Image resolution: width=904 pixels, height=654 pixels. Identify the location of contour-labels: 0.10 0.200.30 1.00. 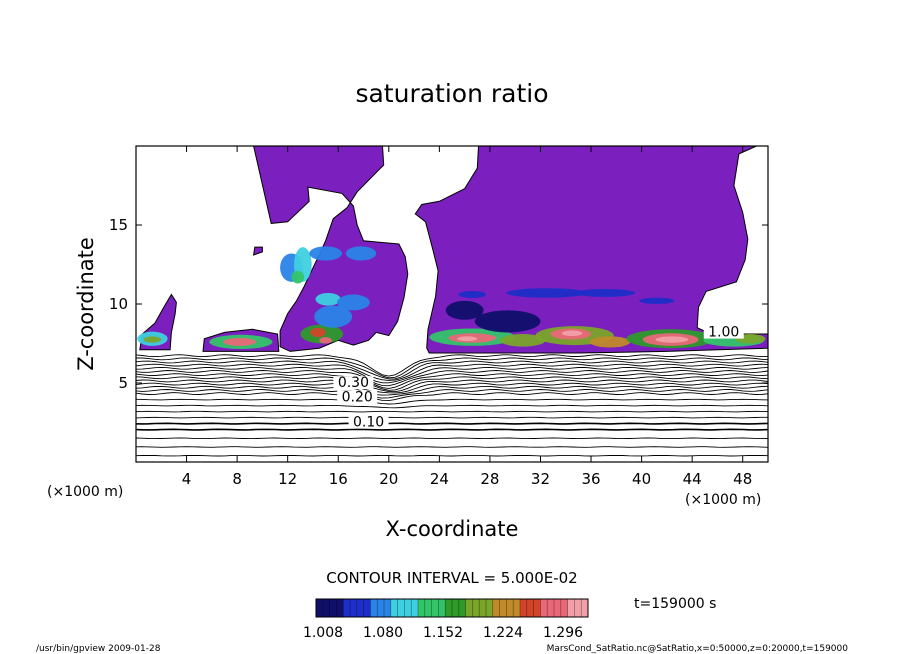
(538, 378).